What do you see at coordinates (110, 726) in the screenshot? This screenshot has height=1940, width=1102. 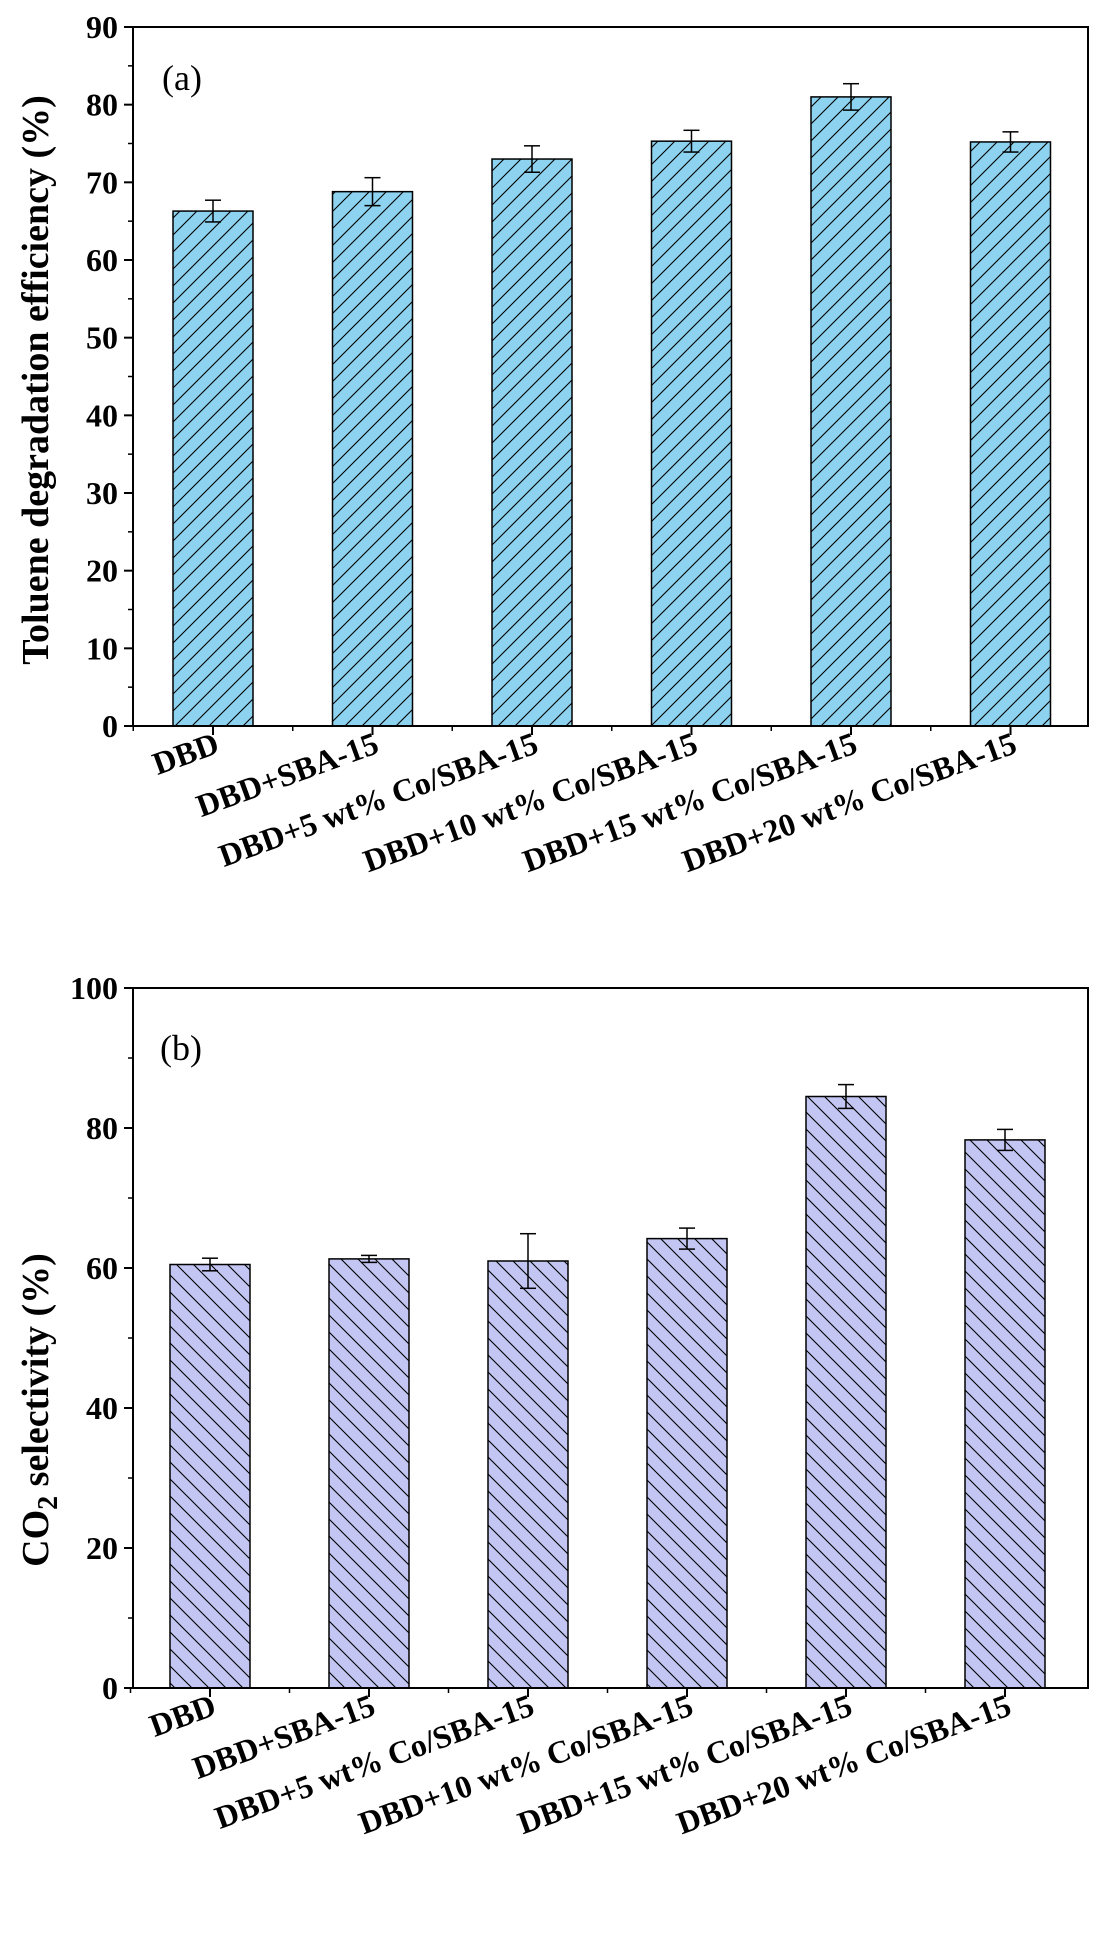 I see `y-tick-label-a-0: 0` at bounding box center [110, 726].